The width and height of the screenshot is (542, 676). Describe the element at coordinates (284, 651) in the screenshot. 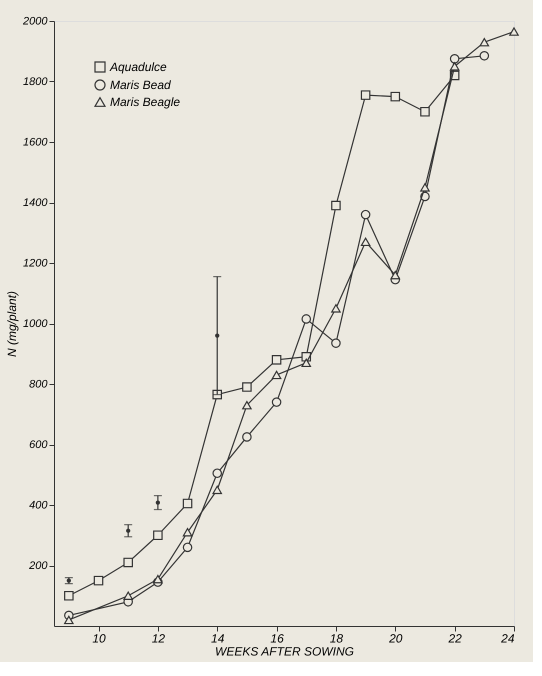

I see `x-axis-title: WEEKS AFTER SOWING` at that location.